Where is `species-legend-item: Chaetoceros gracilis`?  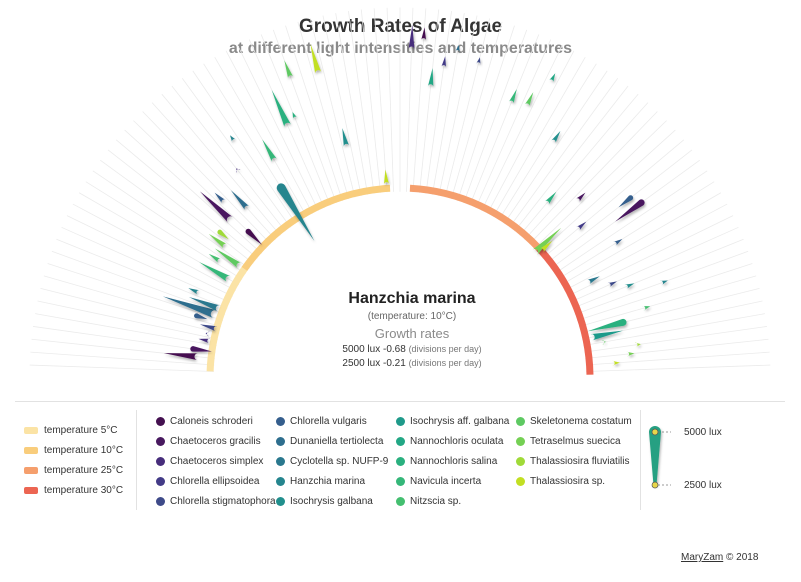 species-legend-item: Chaetoceros gracilis is located at coordinates (208, 441).